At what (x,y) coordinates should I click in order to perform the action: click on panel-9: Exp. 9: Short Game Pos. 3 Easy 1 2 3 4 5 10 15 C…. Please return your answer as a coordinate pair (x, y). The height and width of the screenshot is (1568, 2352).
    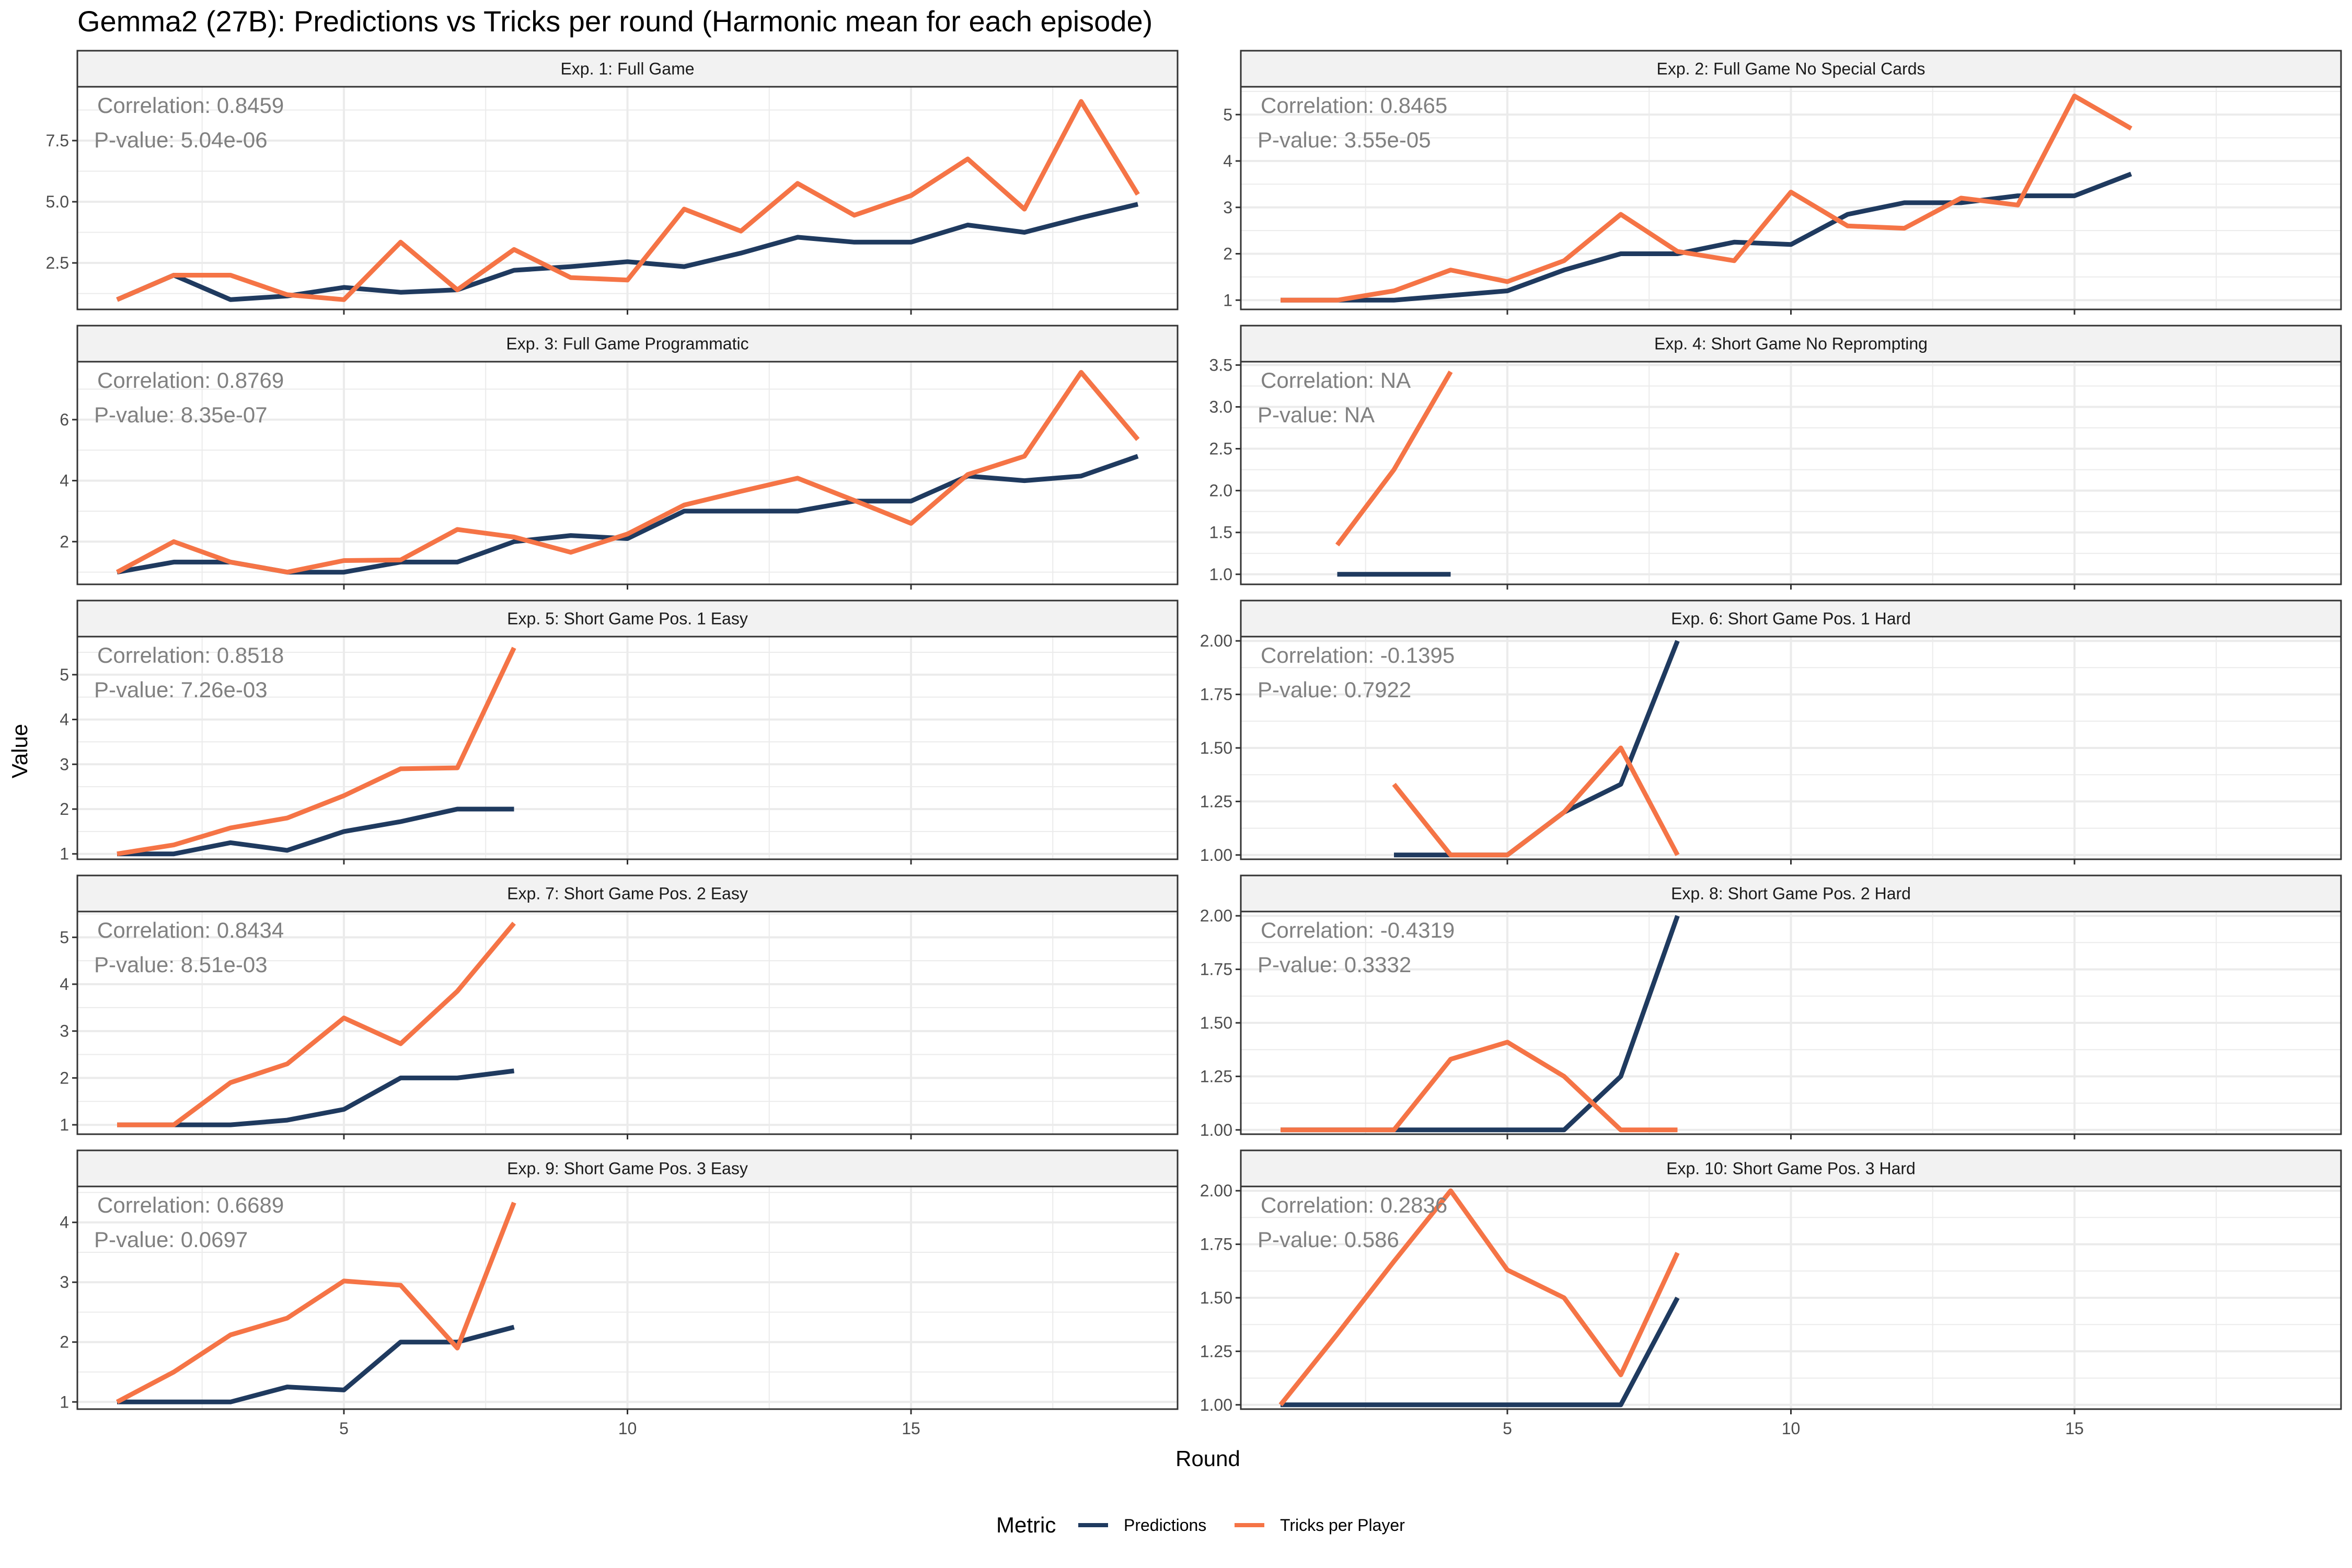
    Looking at the image, I should click on (619, 1293).